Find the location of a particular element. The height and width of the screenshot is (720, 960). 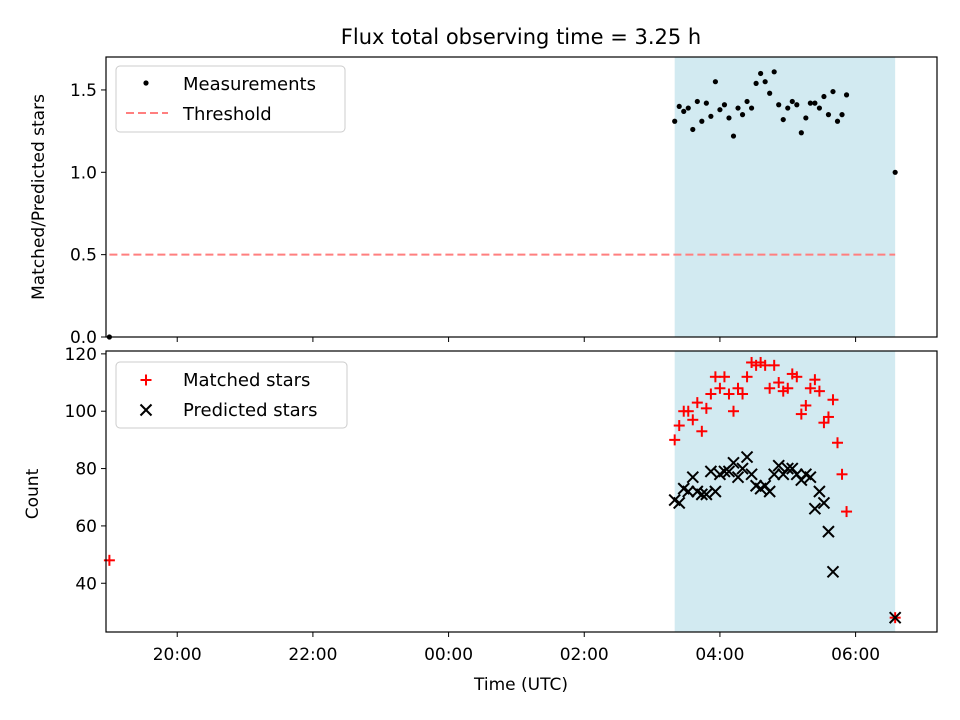

bottom-x-tick-label: 20:00 is located at coordinates (177, 655).